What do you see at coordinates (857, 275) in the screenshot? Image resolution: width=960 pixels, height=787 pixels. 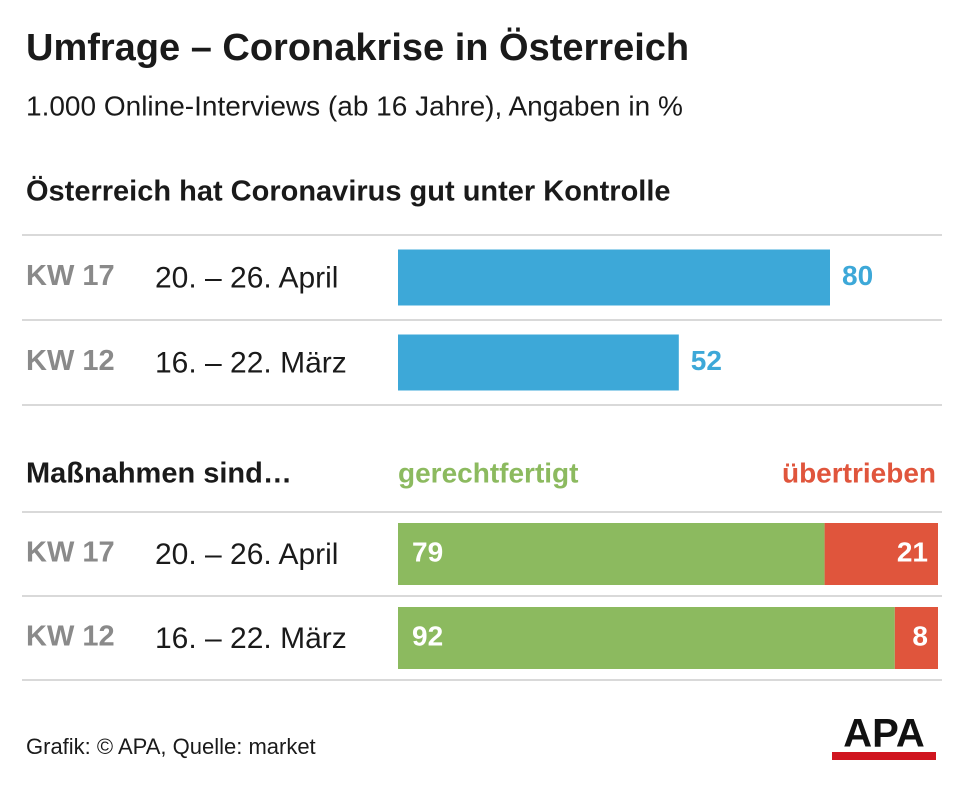 I see `value-label: 80` at bounding box center [857, 275].